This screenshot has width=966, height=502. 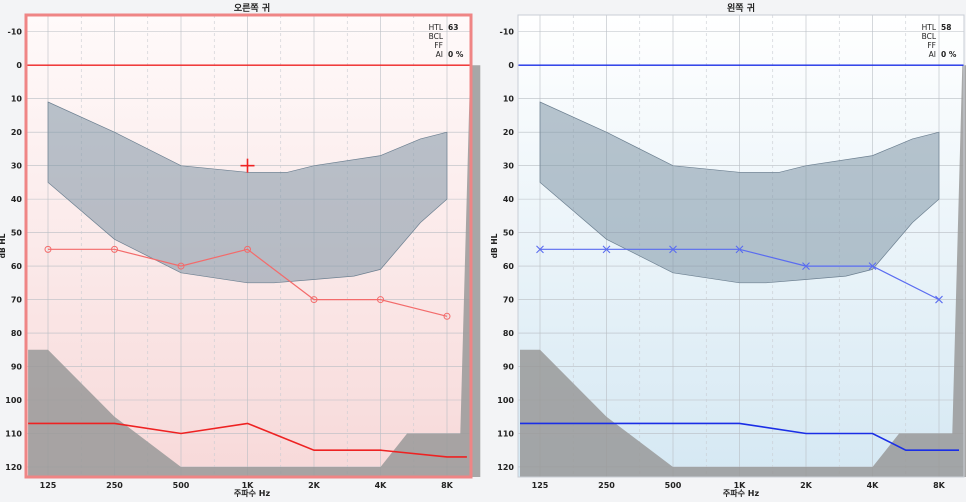 I want to click on plus-marker, so click(x=247, y=165).